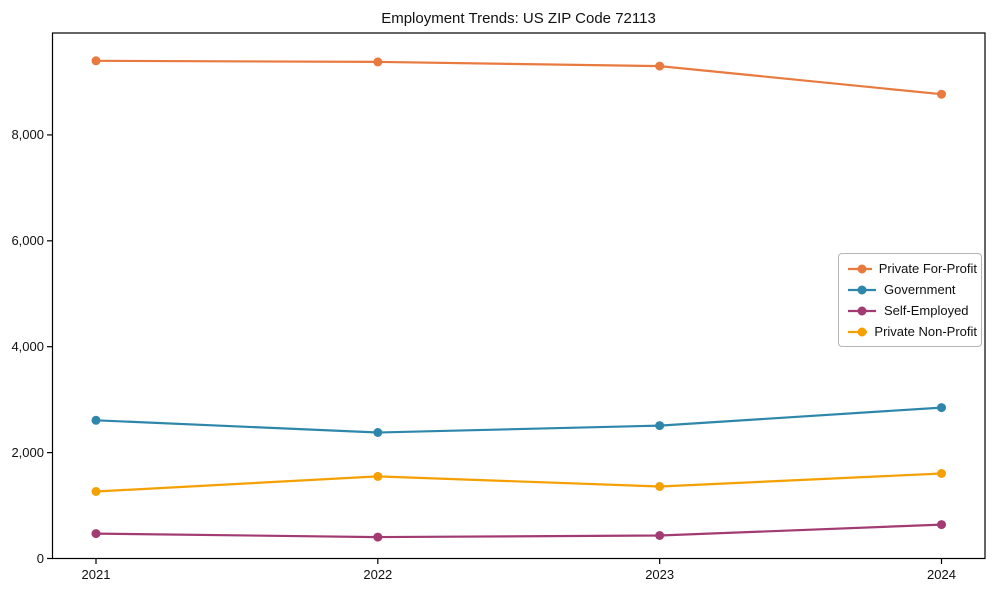 The width and height of the screenshot is (1000, 600). What do you see at coordinates (518, 482) in the screenshot?
I see `series-line-private-non-profit` at bounding box center [518, 482].